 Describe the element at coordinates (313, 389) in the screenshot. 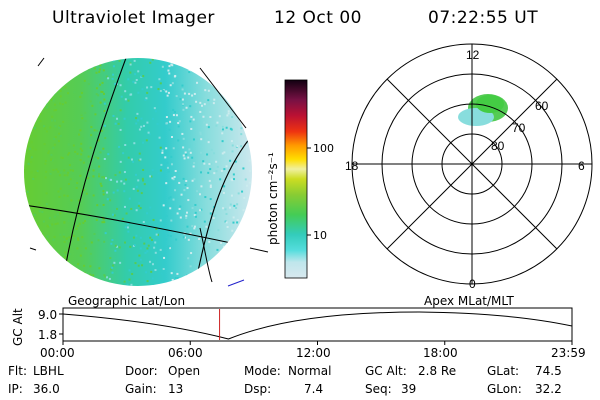

I see `dsp-value: 7.4` at that location.